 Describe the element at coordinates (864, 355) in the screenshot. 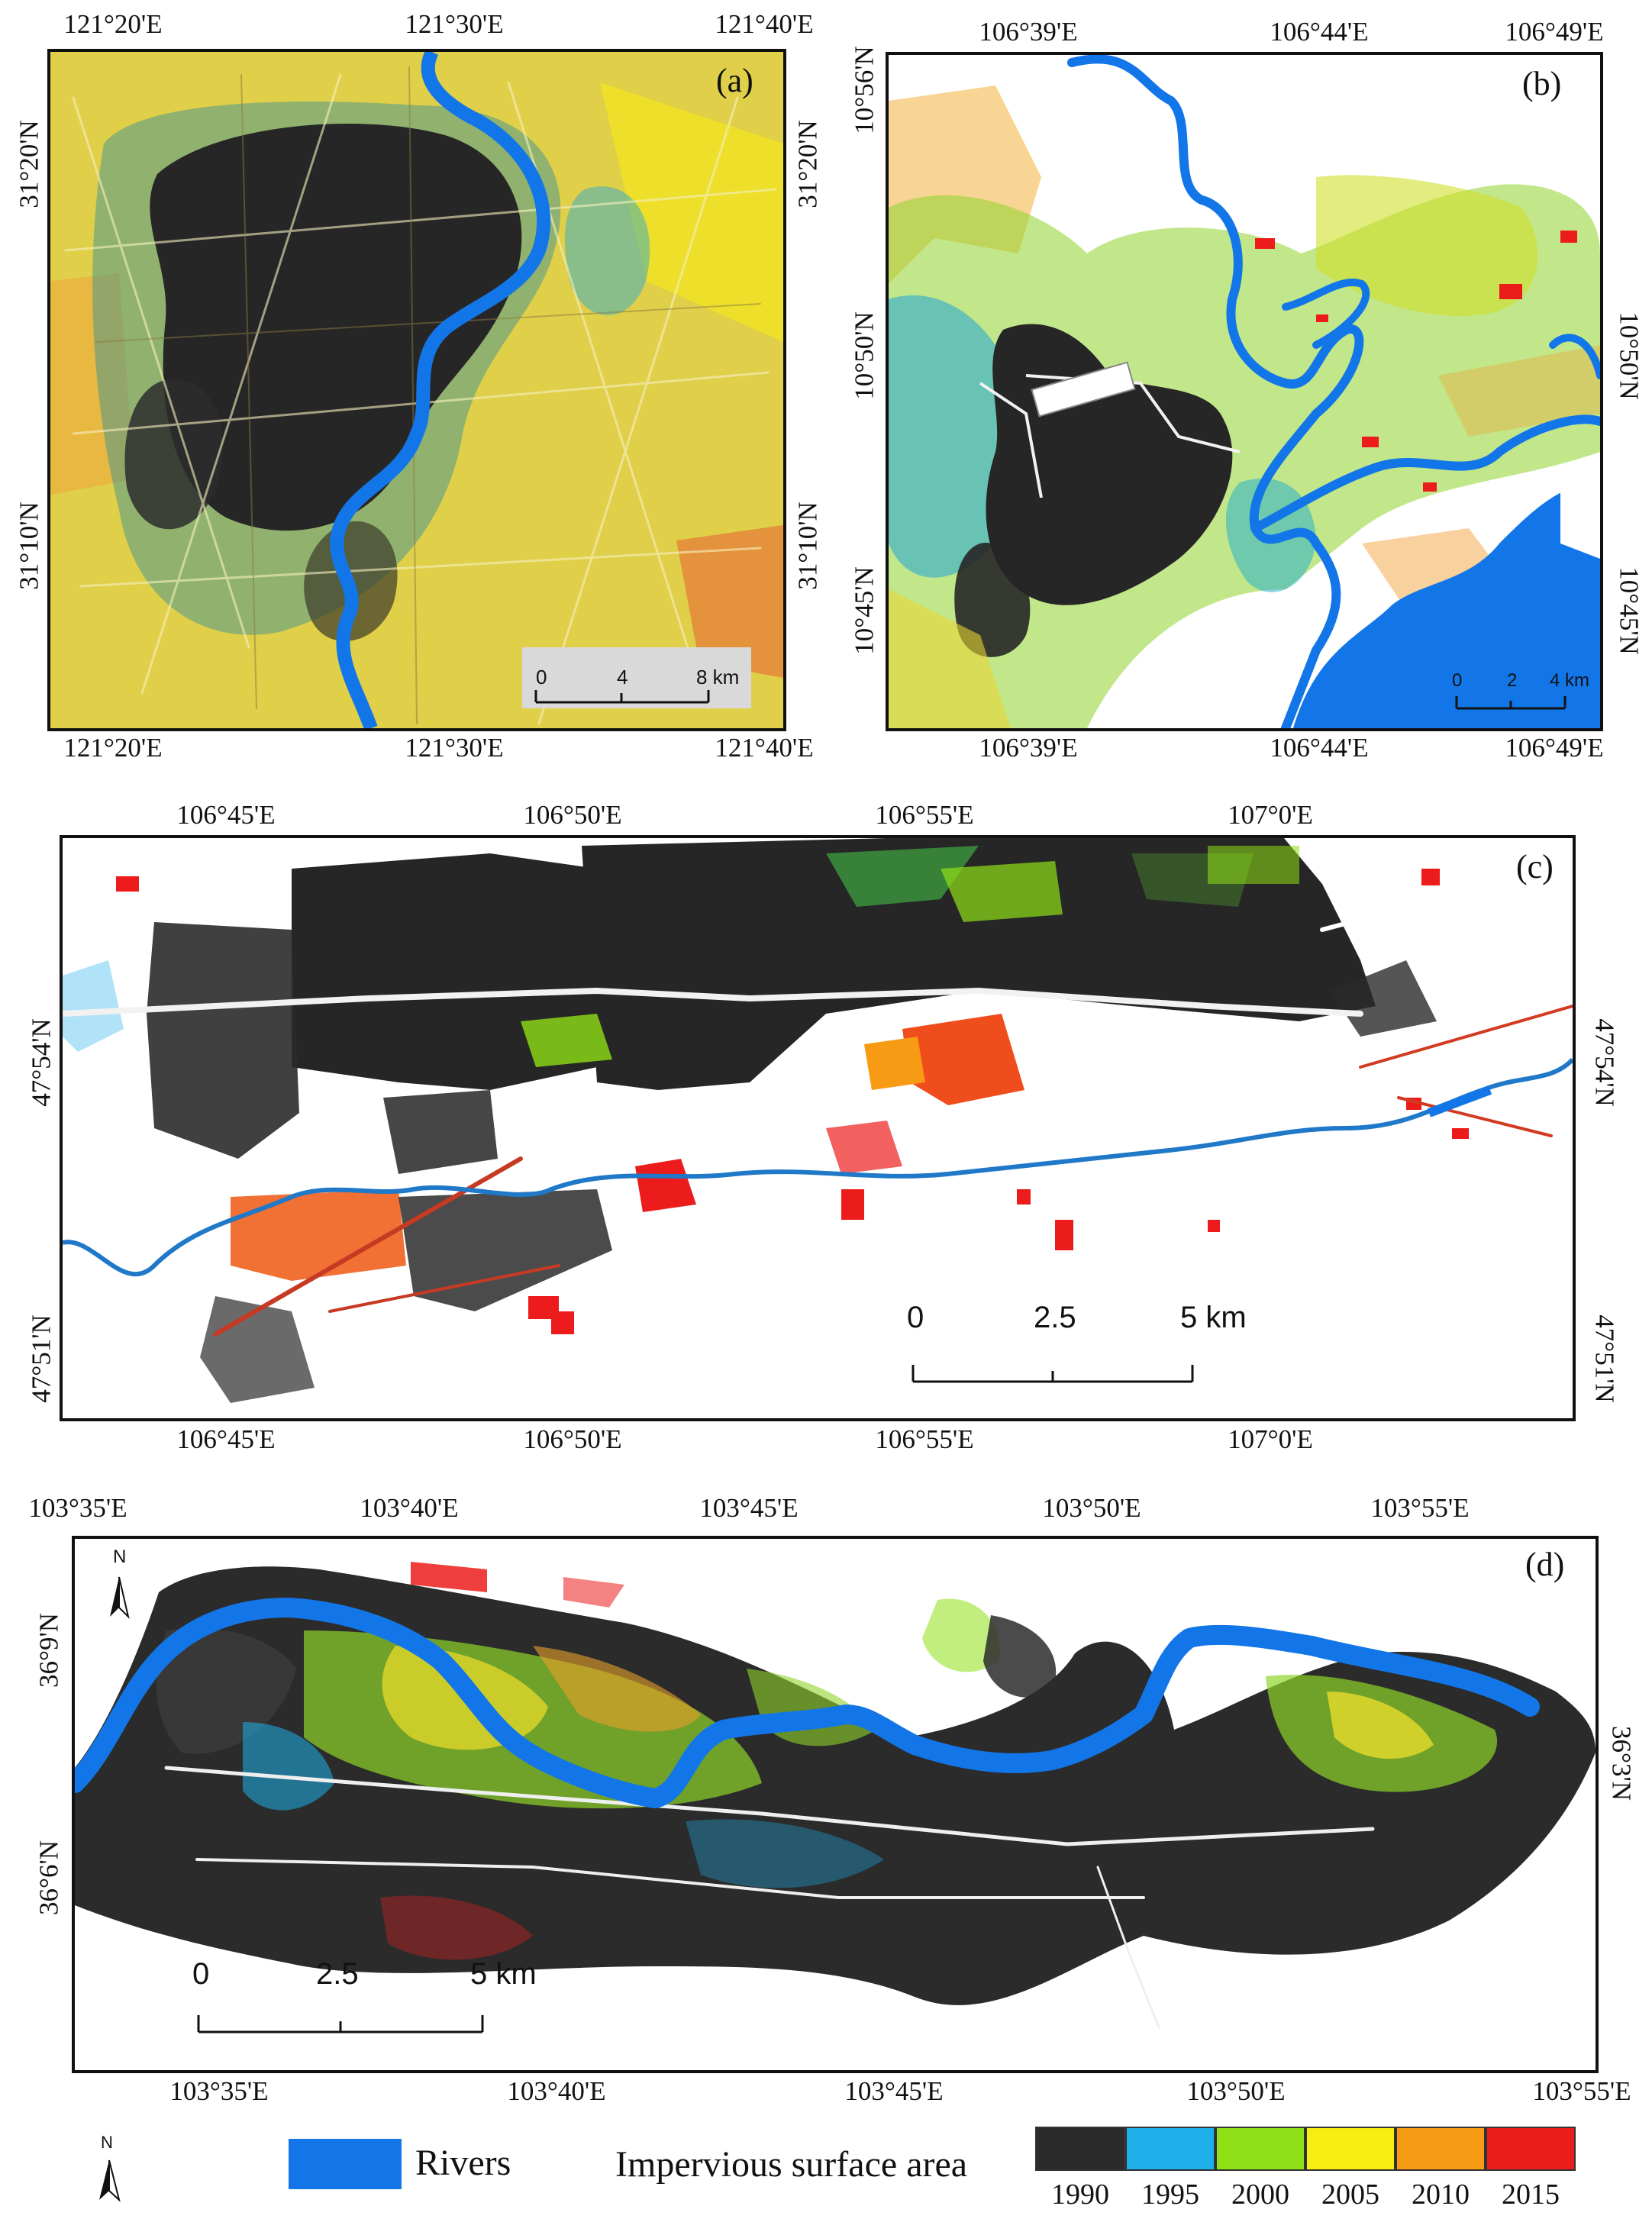

I see `b-left-tick-2: 10°50'N` at that location.